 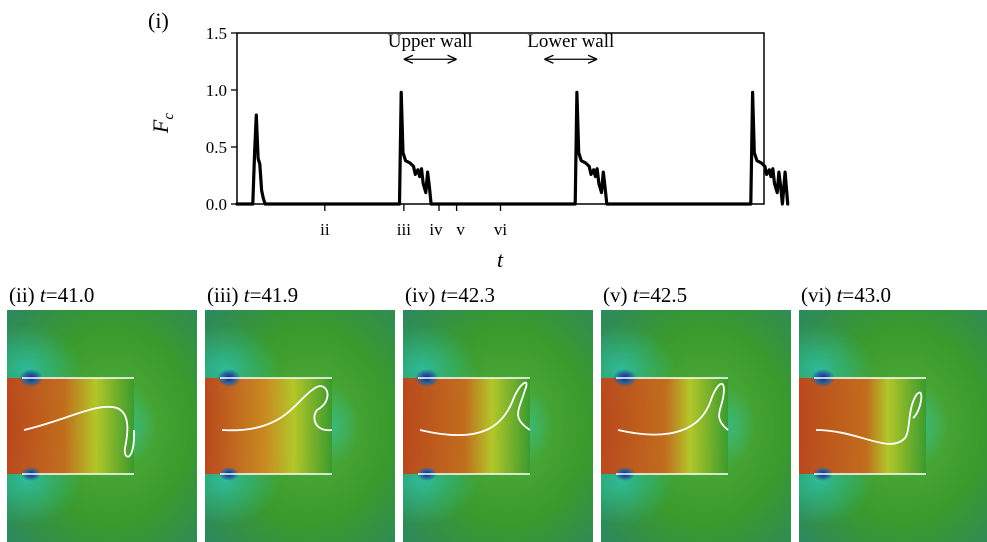 What do you see at coordinates (500, 259) in the screenshot?
I see `x-axis-label: t` at bounding box center [500, 259].